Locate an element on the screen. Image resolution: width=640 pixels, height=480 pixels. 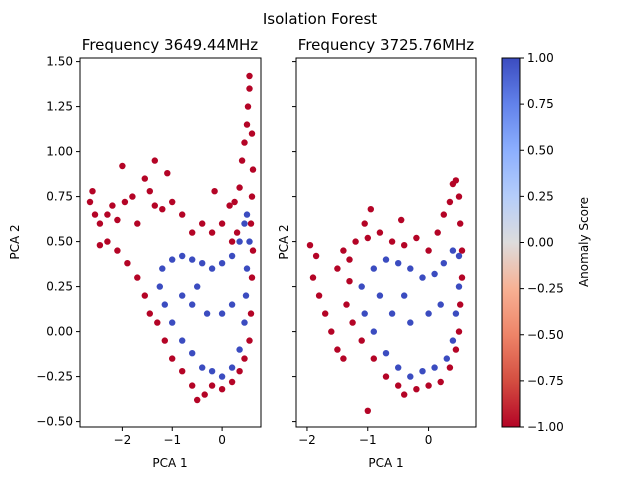
subplot-right-ylabel: PCA 2 is located at coordinates (284, 241).